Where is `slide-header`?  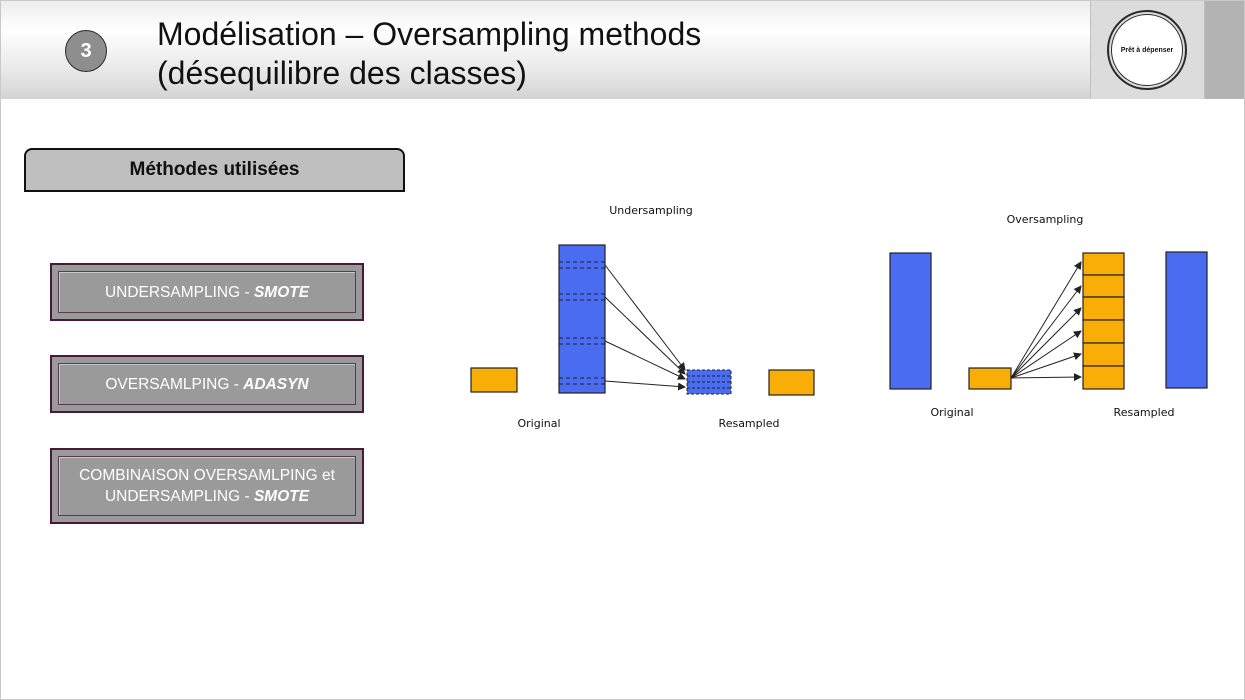 slide-header is located at coordinates (622, 50).